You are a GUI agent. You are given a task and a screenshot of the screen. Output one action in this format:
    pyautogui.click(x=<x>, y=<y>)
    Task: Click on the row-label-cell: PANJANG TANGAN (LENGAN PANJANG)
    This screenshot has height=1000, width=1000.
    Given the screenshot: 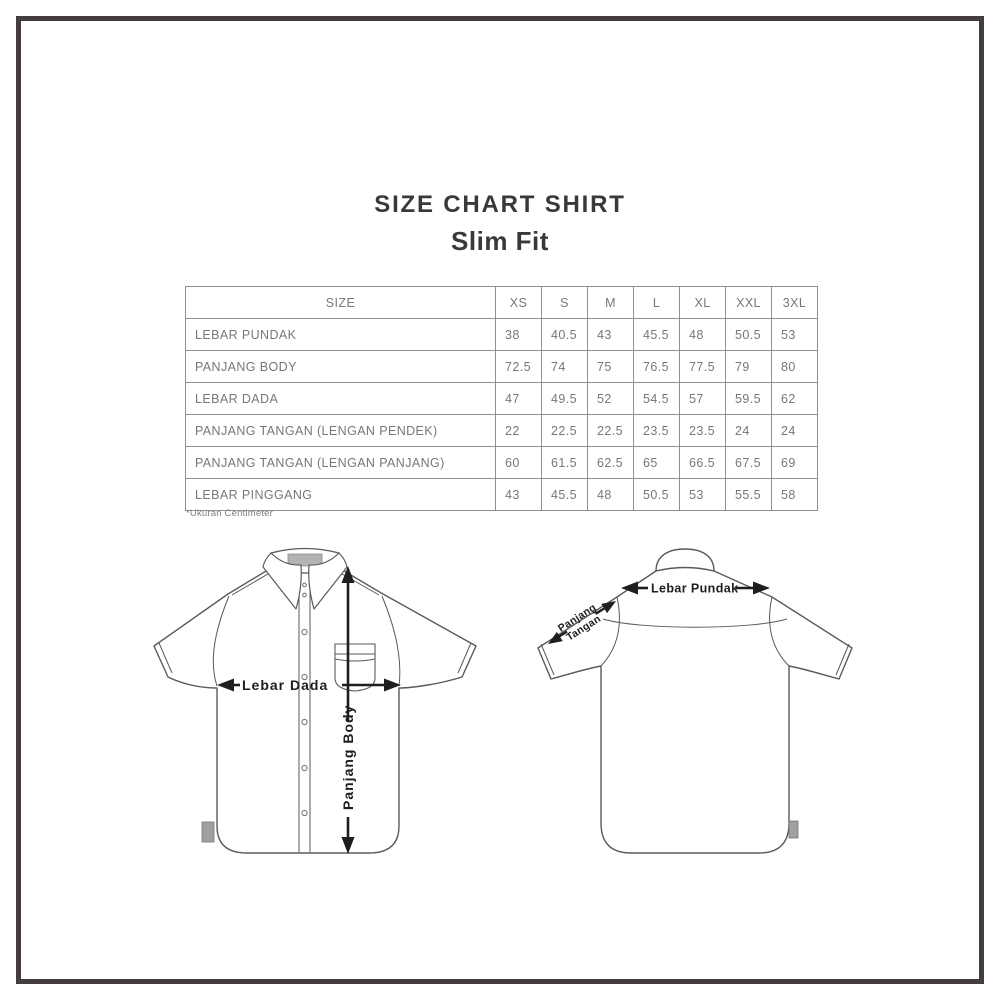 What is the action you would take?
    pyautogui.click(x=340, y=462)
    